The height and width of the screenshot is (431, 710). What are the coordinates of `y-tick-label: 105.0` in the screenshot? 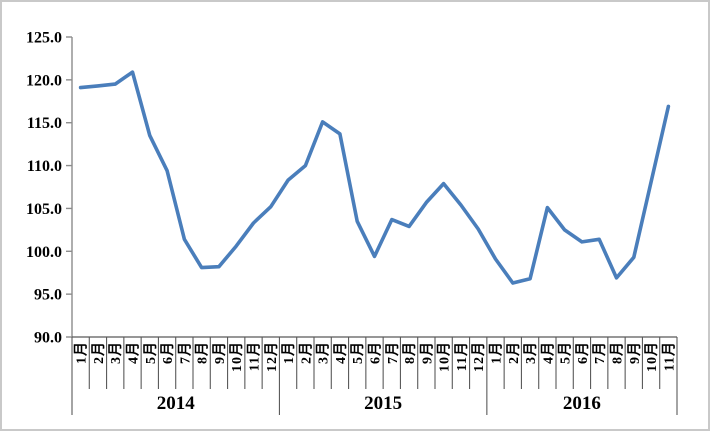 It's located at (44, 209).